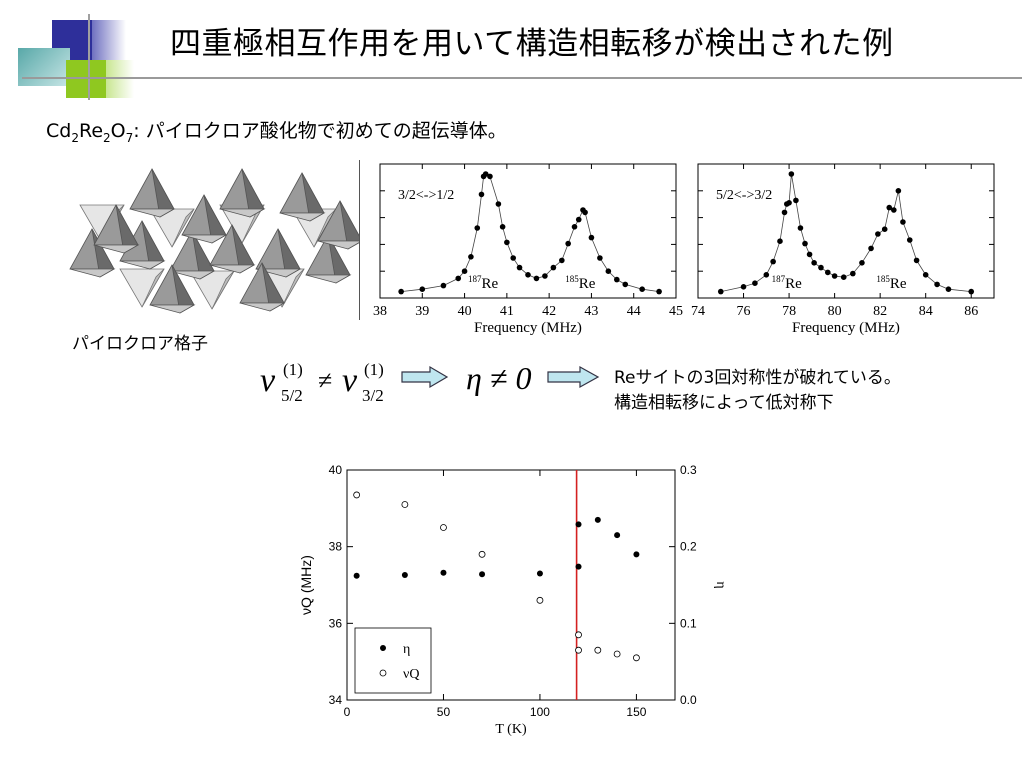 Image resolution: width=1024 pixels, height=768 pixels. What do you see at coordinates (698, 311) in the screenshot?
I see `x-tick-label: 74` at bounding box center [698, 311].